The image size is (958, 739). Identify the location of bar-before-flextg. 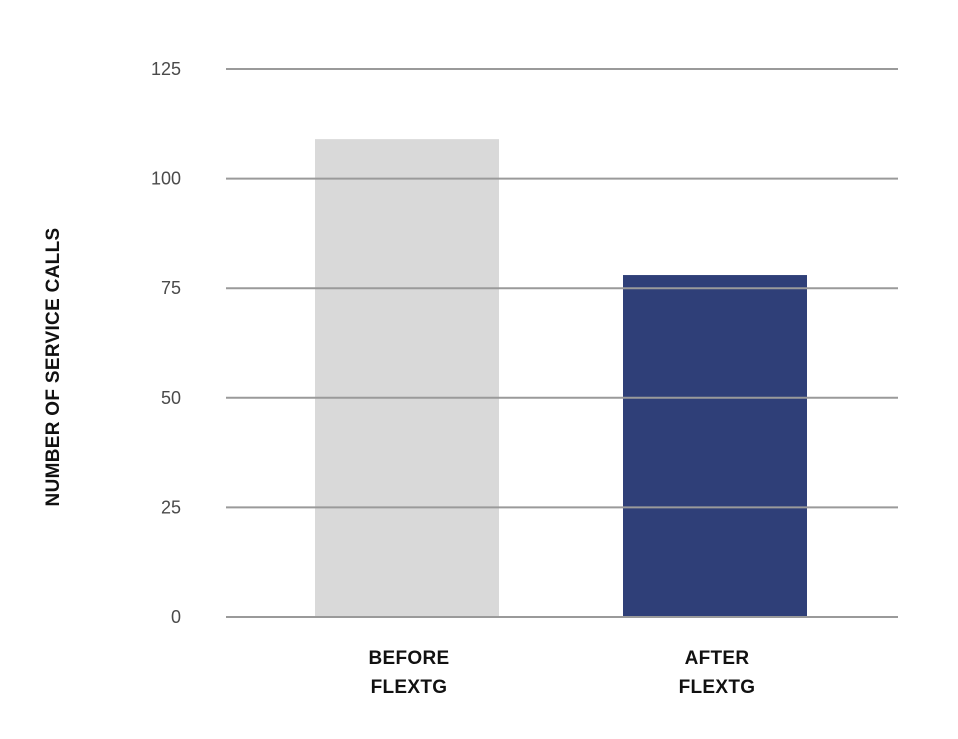
(407, 378).